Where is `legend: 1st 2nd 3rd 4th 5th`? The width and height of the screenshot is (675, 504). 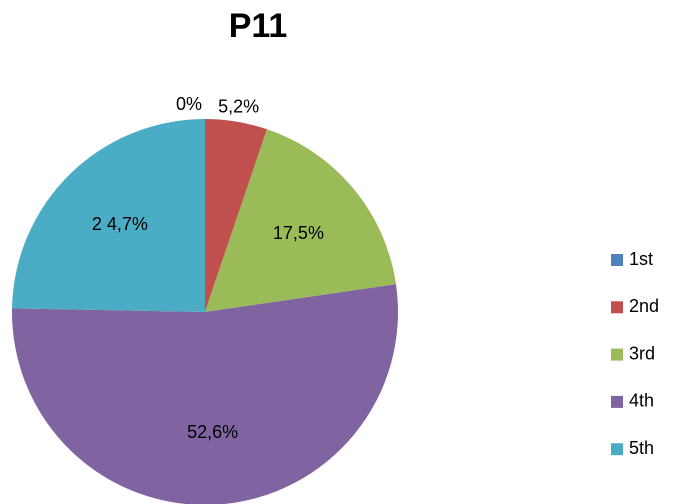 legend: 1st 2nd 3rd 4th 5th is located at coordinates (635, 353).